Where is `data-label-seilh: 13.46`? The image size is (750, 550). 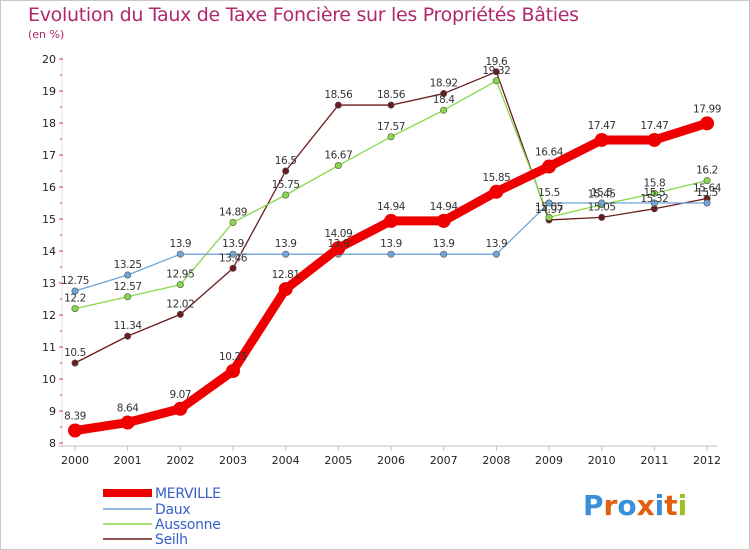
data-label-seilh: 13.46 is located at coordinates (233, 258).